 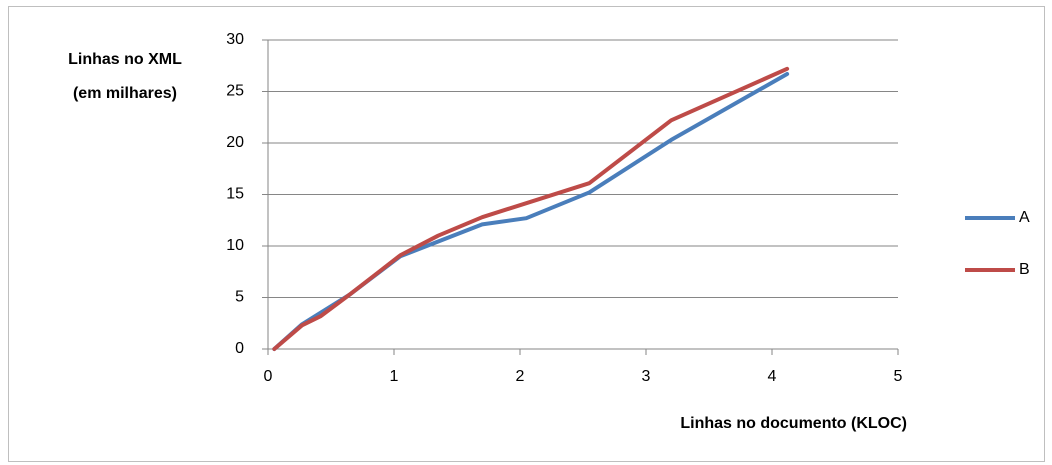 I want to click on y-tick-label: 25, so click(x=235, y=91).